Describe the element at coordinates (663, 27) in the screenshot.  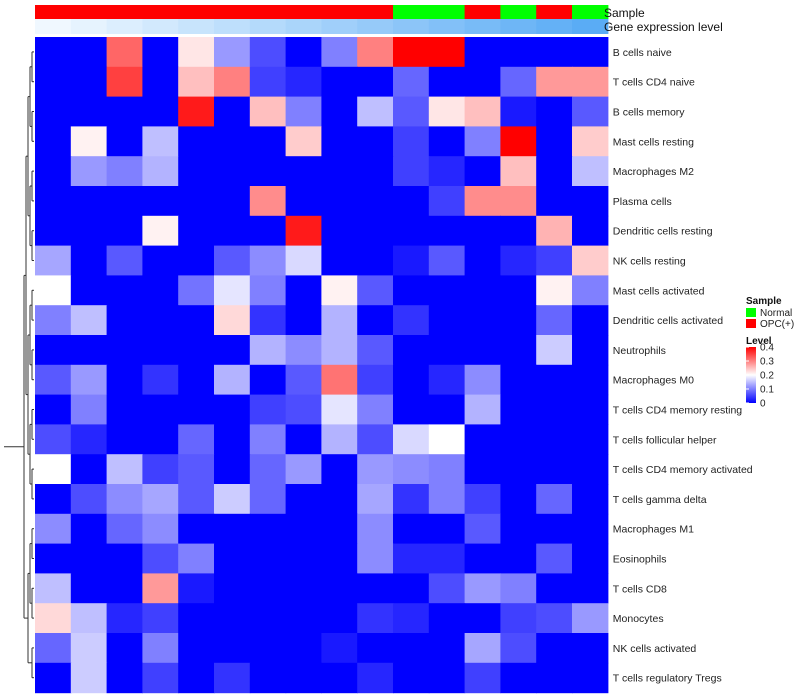
I see `annotation-label-gene-expression: Gene expression level` at that location.